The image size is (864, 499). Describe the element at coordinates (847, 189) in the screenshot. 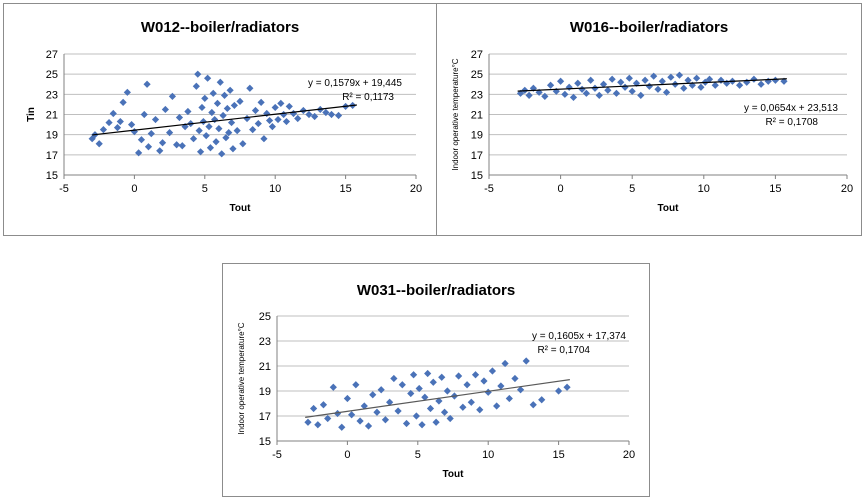

I see `x-tick-label: 20` at that location.